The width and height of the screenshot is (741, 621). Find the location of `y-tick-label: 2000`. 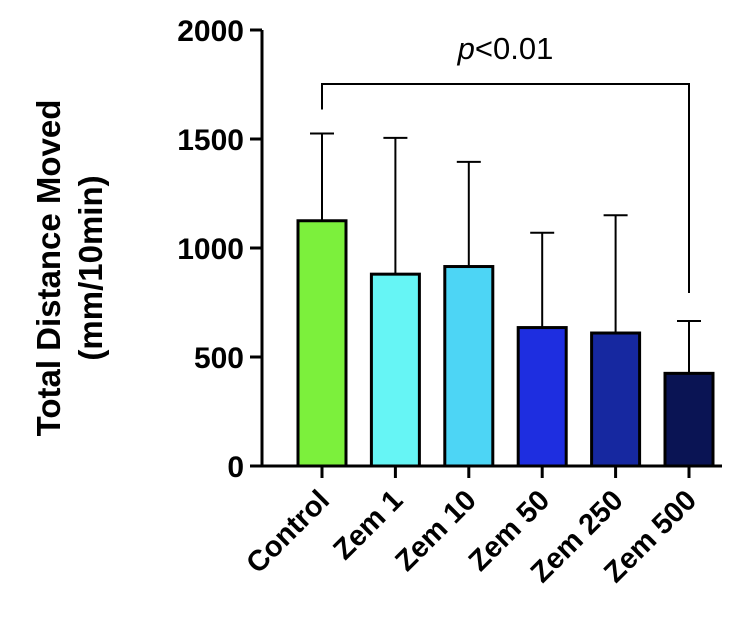

y-tick-label: 2000 is located at coordinates (210, 31).